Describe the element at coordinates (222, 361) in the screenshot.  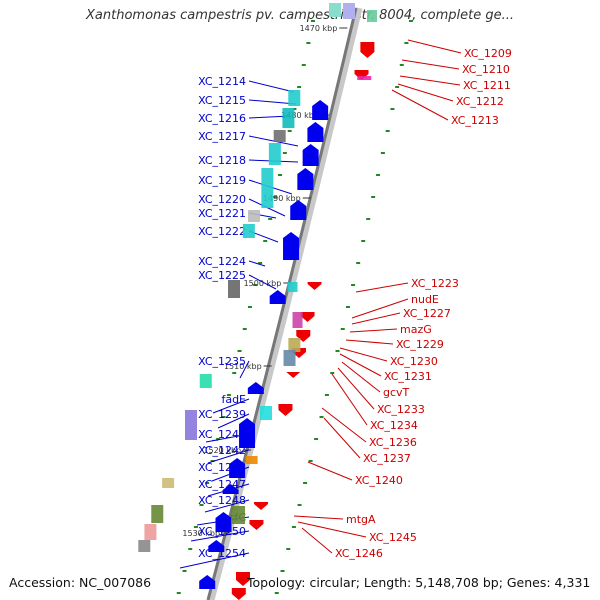
I see `gene-label-left: XC_1235` at that location.